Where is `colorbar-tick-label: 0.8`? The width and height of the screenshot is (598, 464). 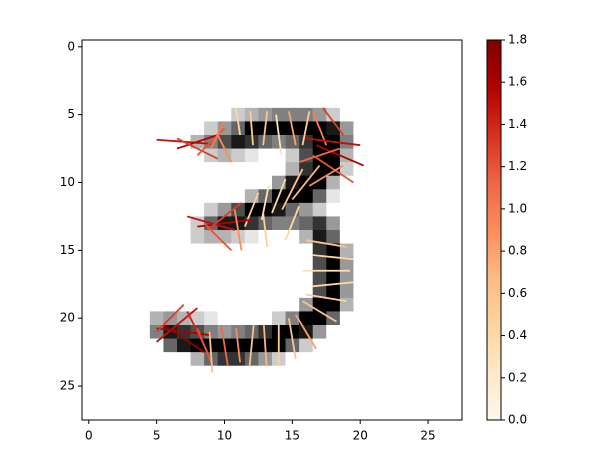
colorbar-tick-label: 0.8 is located at coordinates (517, 251).